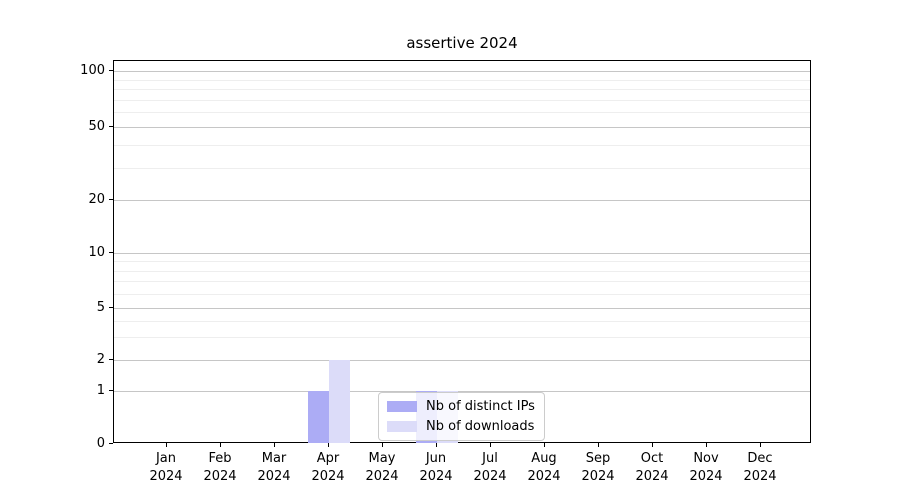 The width and height of the screenshot is (900, 500). What do you see at coordinates (166, 467) in the screenshot?
I see `x-tick-label: Jan 2024` at bounding box center [166, 467].